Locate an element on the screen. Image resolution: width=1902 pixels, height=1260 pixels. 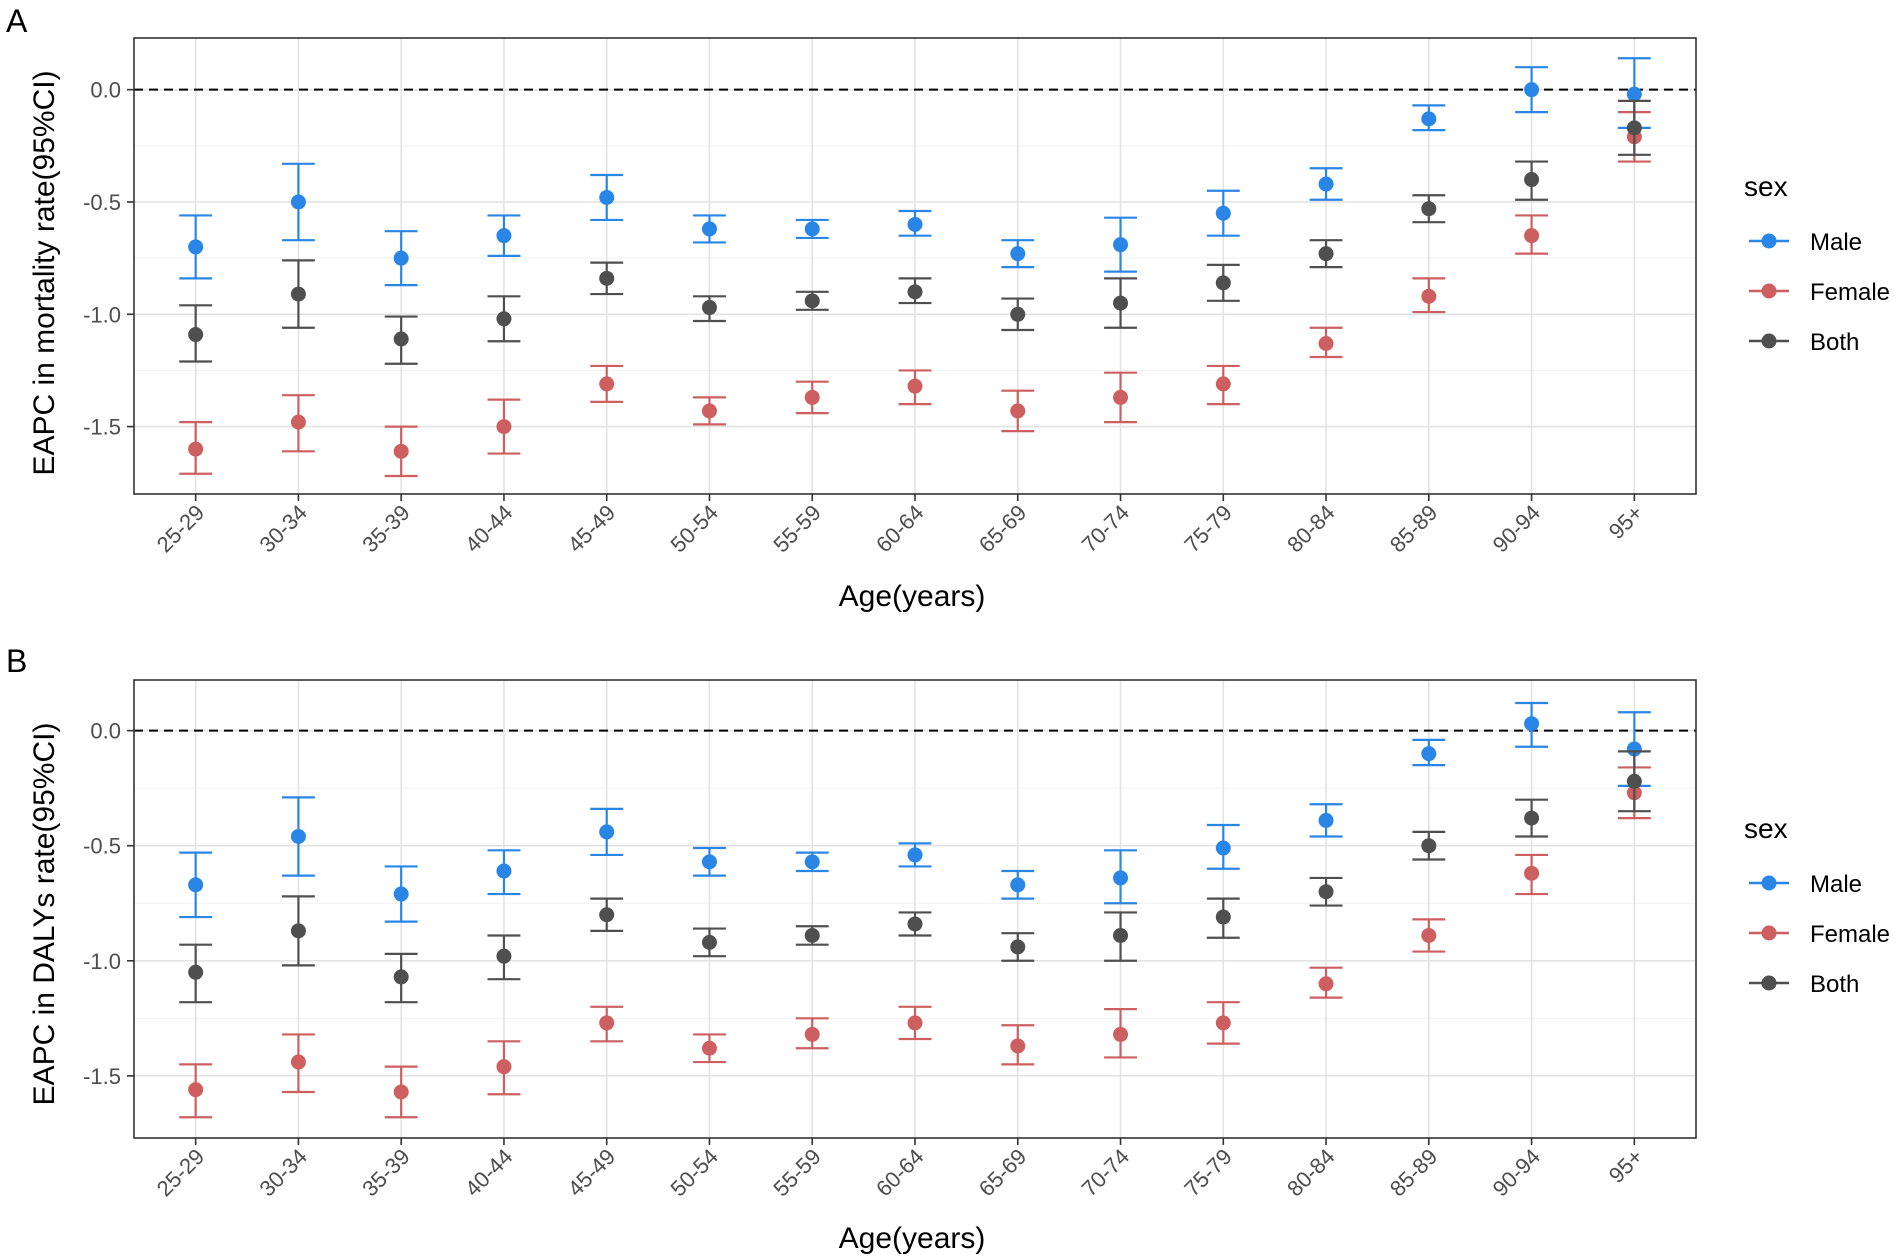
legend-b: sex Male Female Both is located at coordinates (1817, 905).